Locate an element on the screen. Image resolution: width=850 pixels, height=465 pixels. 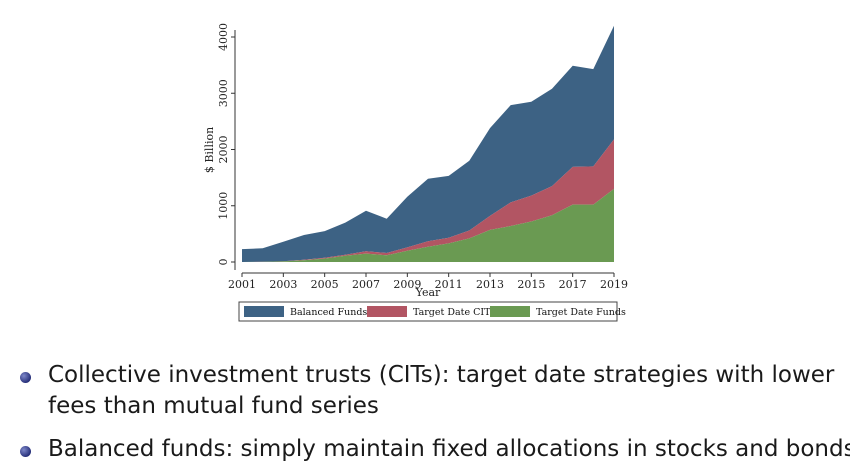
y-tick-label: 1000 is located at coordinates (223, 206).